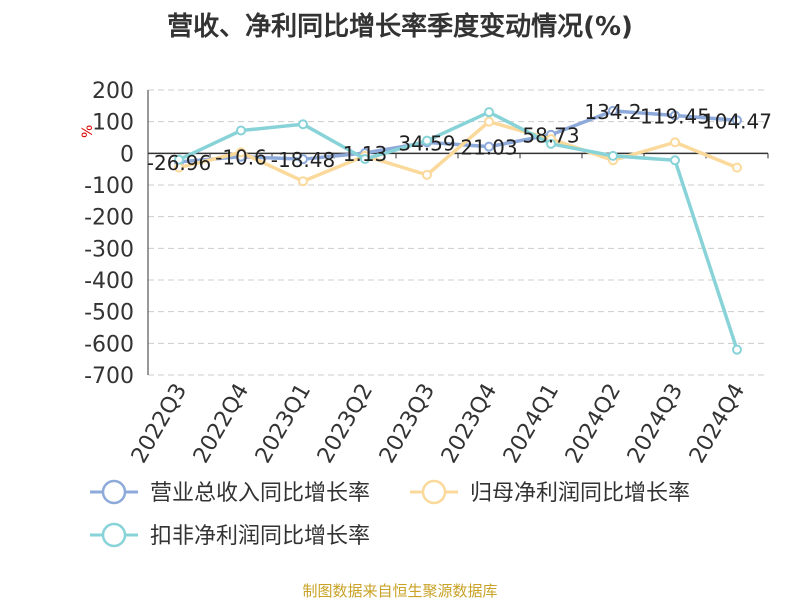 This screenshot has height=601, width=800. What do you see at coordinates (283, 424) in the screenshot?
I see `x-tick-label: 2023Q1` at bounding box center [283, 424].